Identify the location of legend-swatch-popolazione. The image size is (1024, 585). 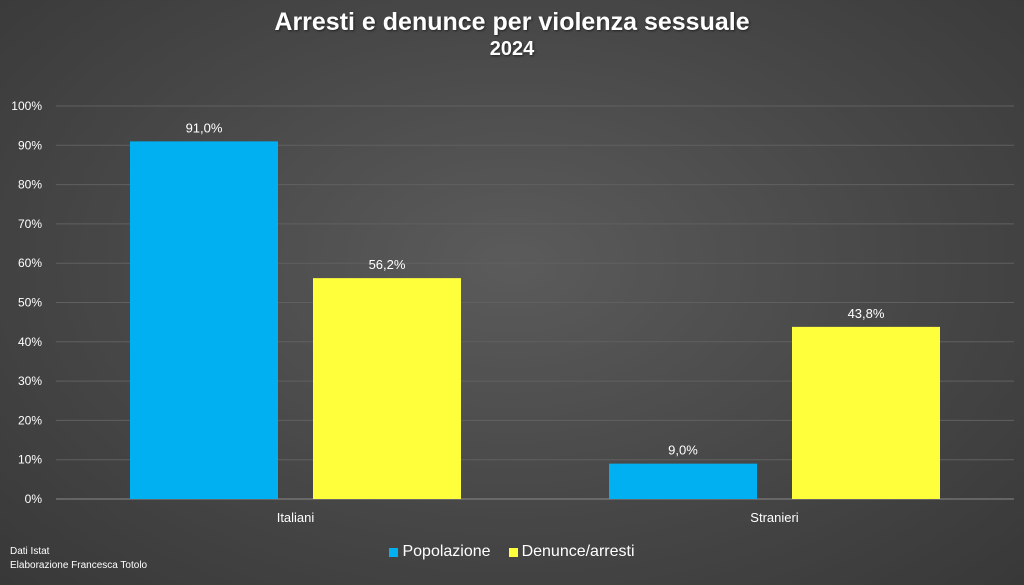
(394, 552).